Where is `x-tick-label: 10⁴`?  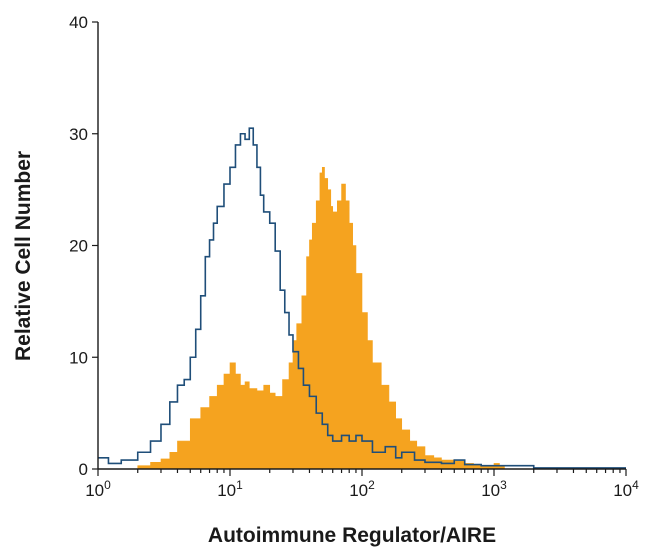
x-tick-label: 10⁴ is located at coordinates (626, 489).